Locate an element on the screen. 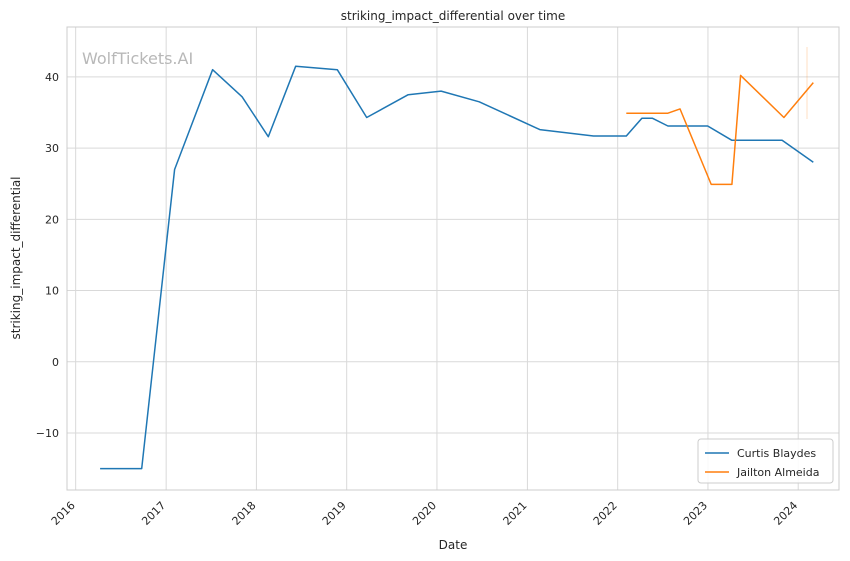 This screenshot has width=850, height=561. y-tick-label: −10 is located at coordinates (47, 433).